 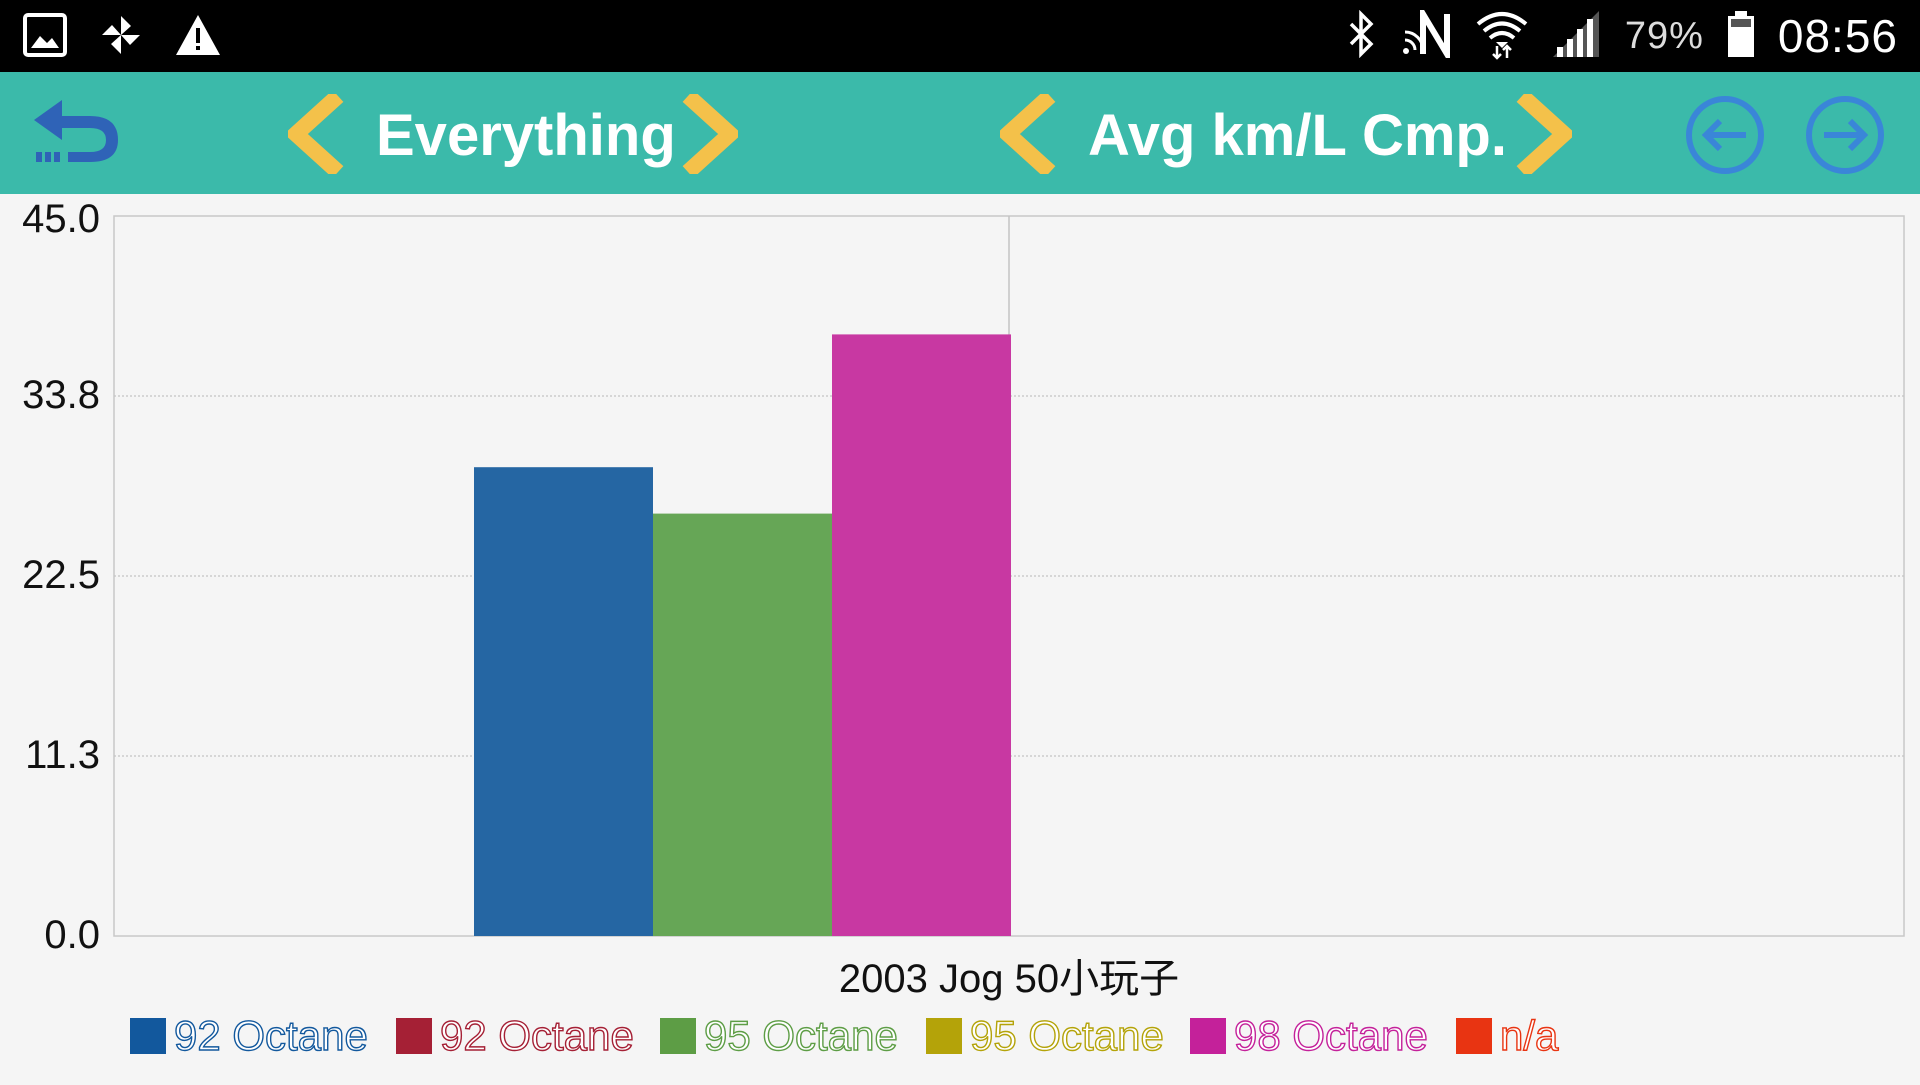 I want to click on legend-label: n/a, so click(x=1529, y=1035).